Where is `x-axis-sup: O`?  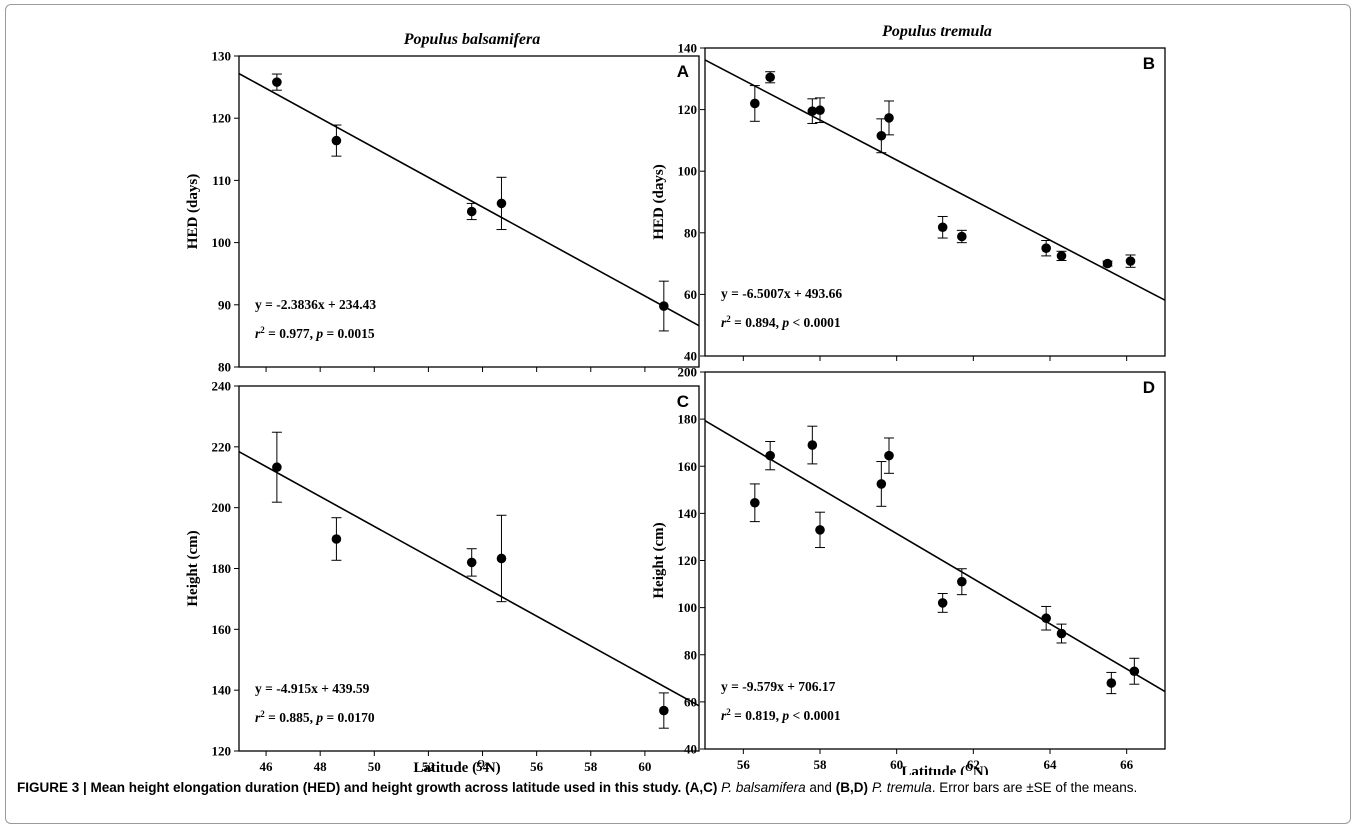 x-axis-sup: O is located at coordinates (481, 764).